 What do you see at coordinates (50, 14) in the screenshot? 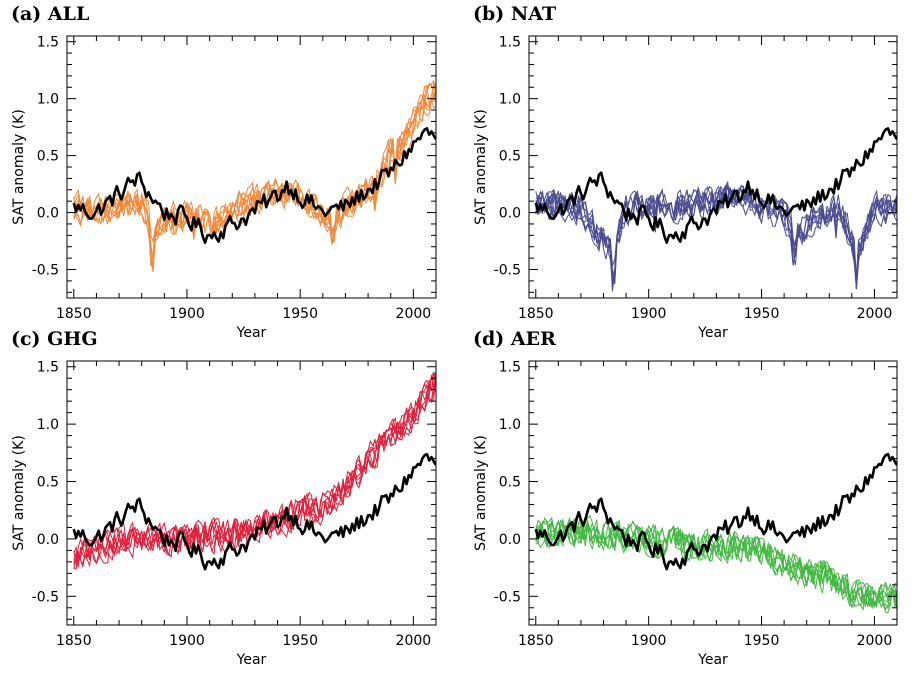
I see `panel-title: (a) ALL` at bounding box center [50, 14].